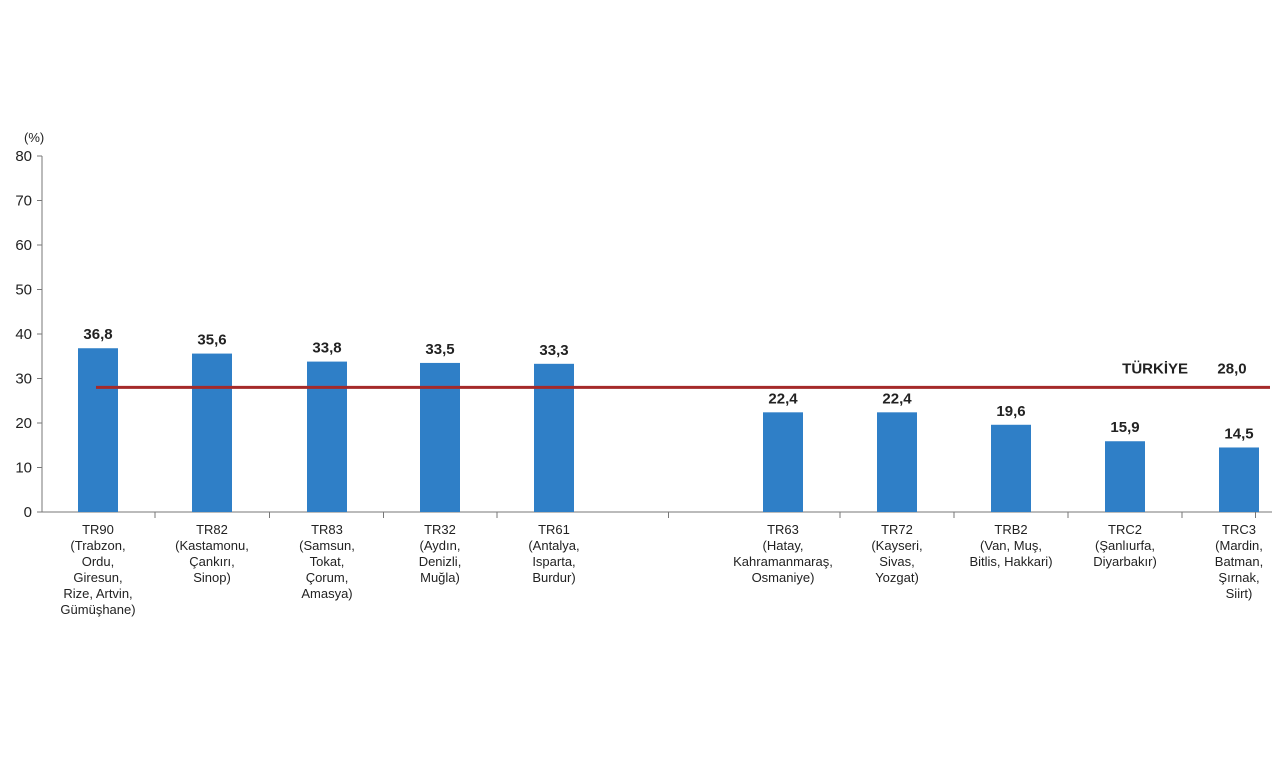  What do you see at coordinates (1238, 433) in the screenshot?
I see `bar-value-label: 14,5` at bounding box center [1238, 433].